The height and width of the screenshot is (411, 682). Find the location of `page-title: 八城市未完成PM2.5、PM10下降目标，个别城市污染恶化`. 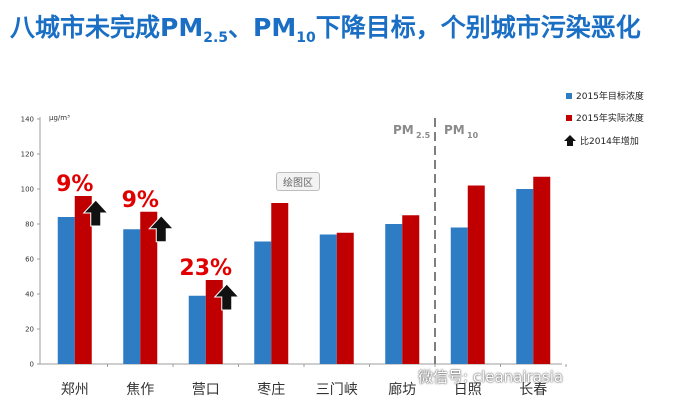

page-title: 八城市未完成PM2.5、PM10下降目标，个别城市污染恶化 is located at coordinates (325, 27).